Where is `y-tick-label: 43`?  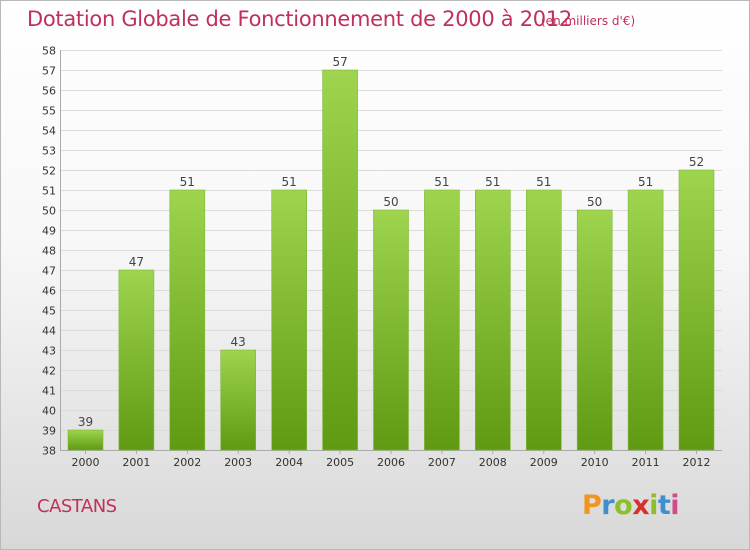
y-tick-label: 43 is located at coordinates (49, 351).